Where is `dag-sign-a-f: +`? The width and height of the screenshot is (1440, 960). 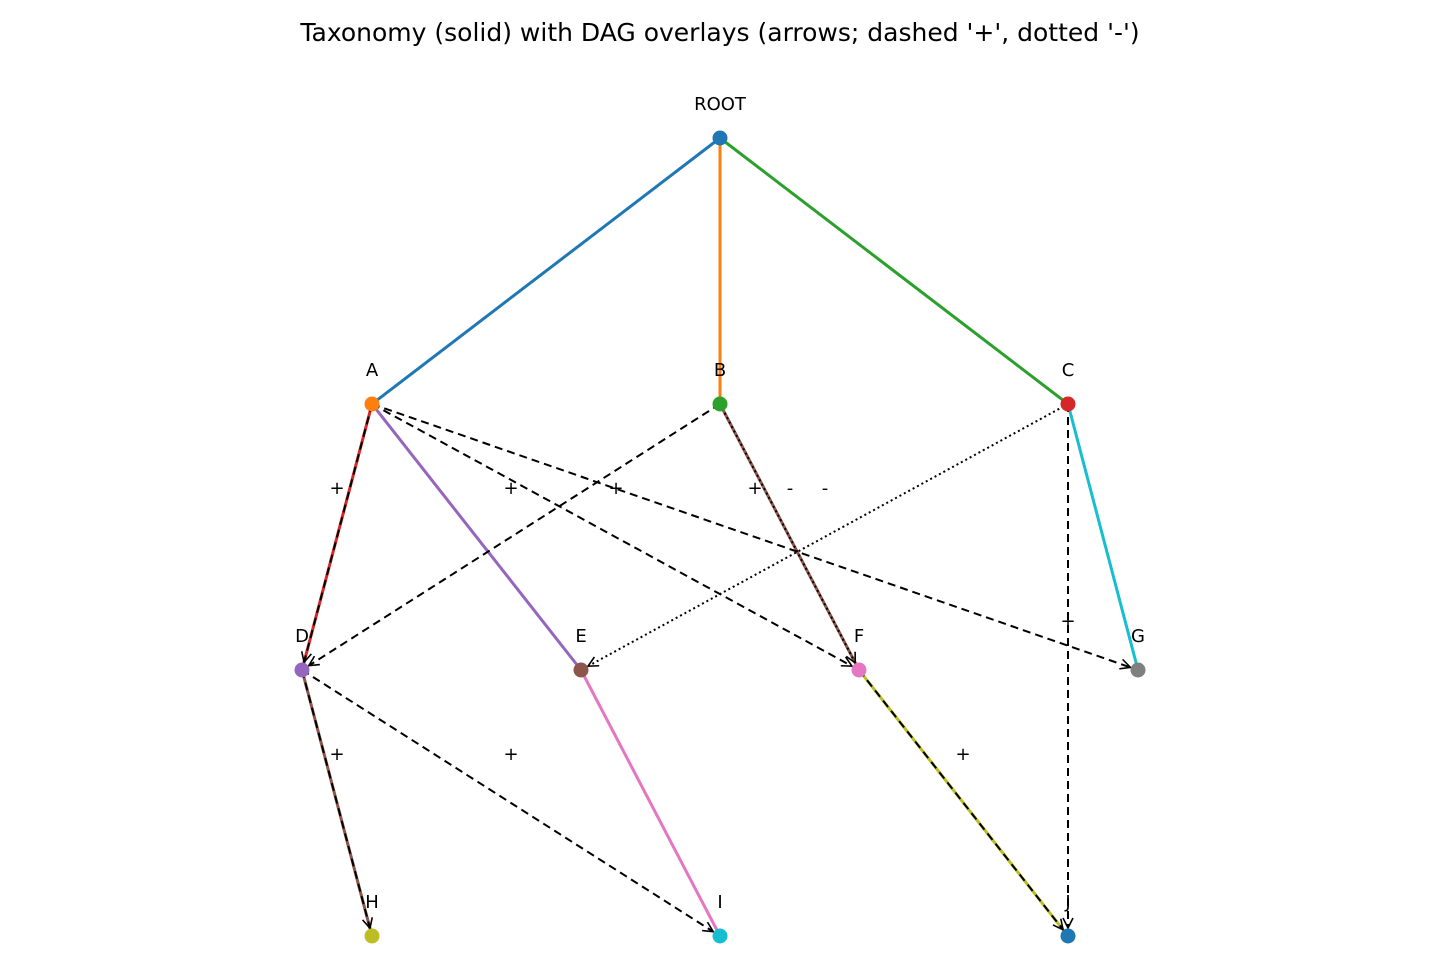 dag-sign-a-f: + is located at coordinates (510, 488).